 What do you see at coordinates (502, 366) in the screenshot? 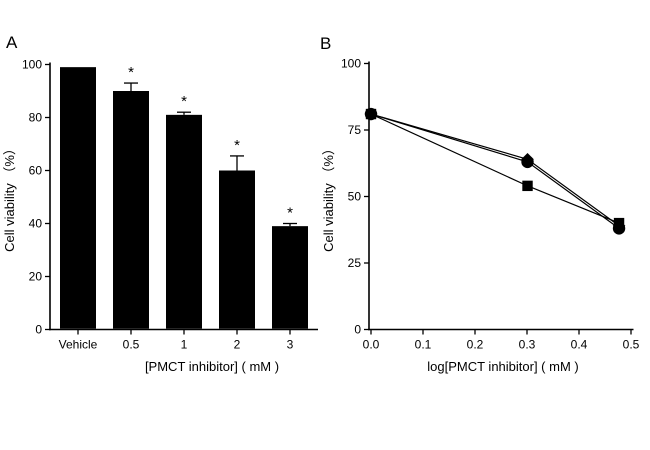
I see `panel-b-x-axis-title: log[PMCT inhibitor] ( mM )` at bounding box center [502, 366].